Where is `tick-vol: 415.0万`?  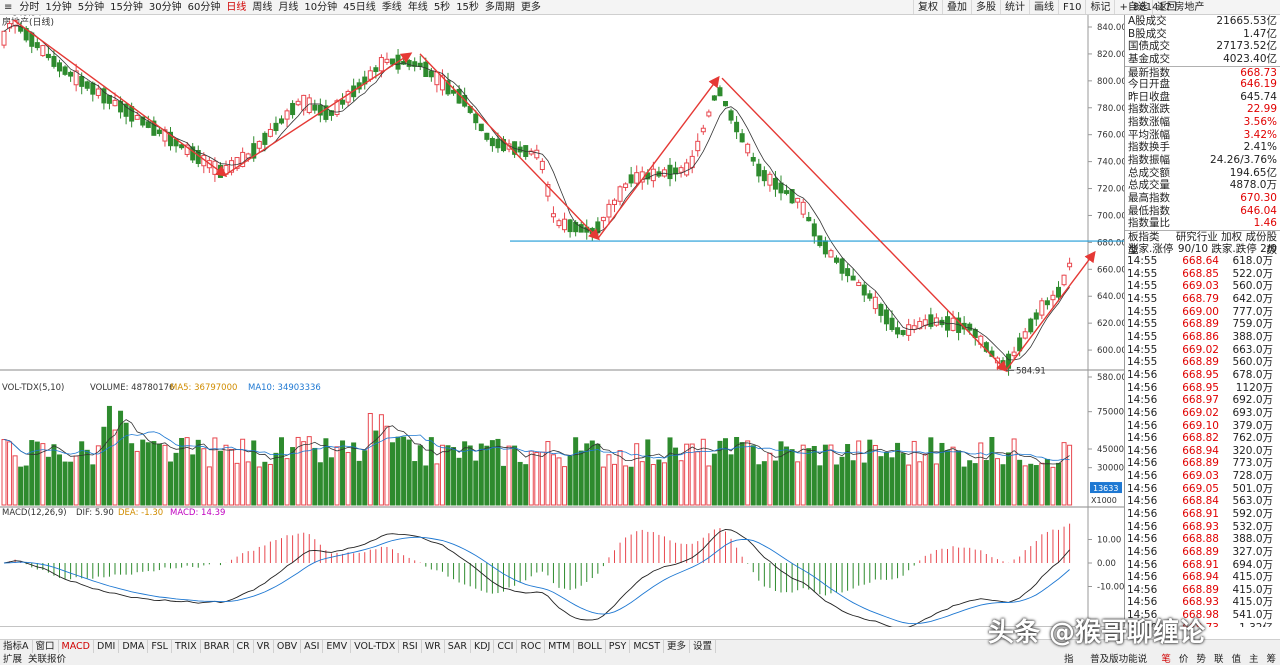 tick-vol: 415.0万 is located at coordinates (1252, 589).